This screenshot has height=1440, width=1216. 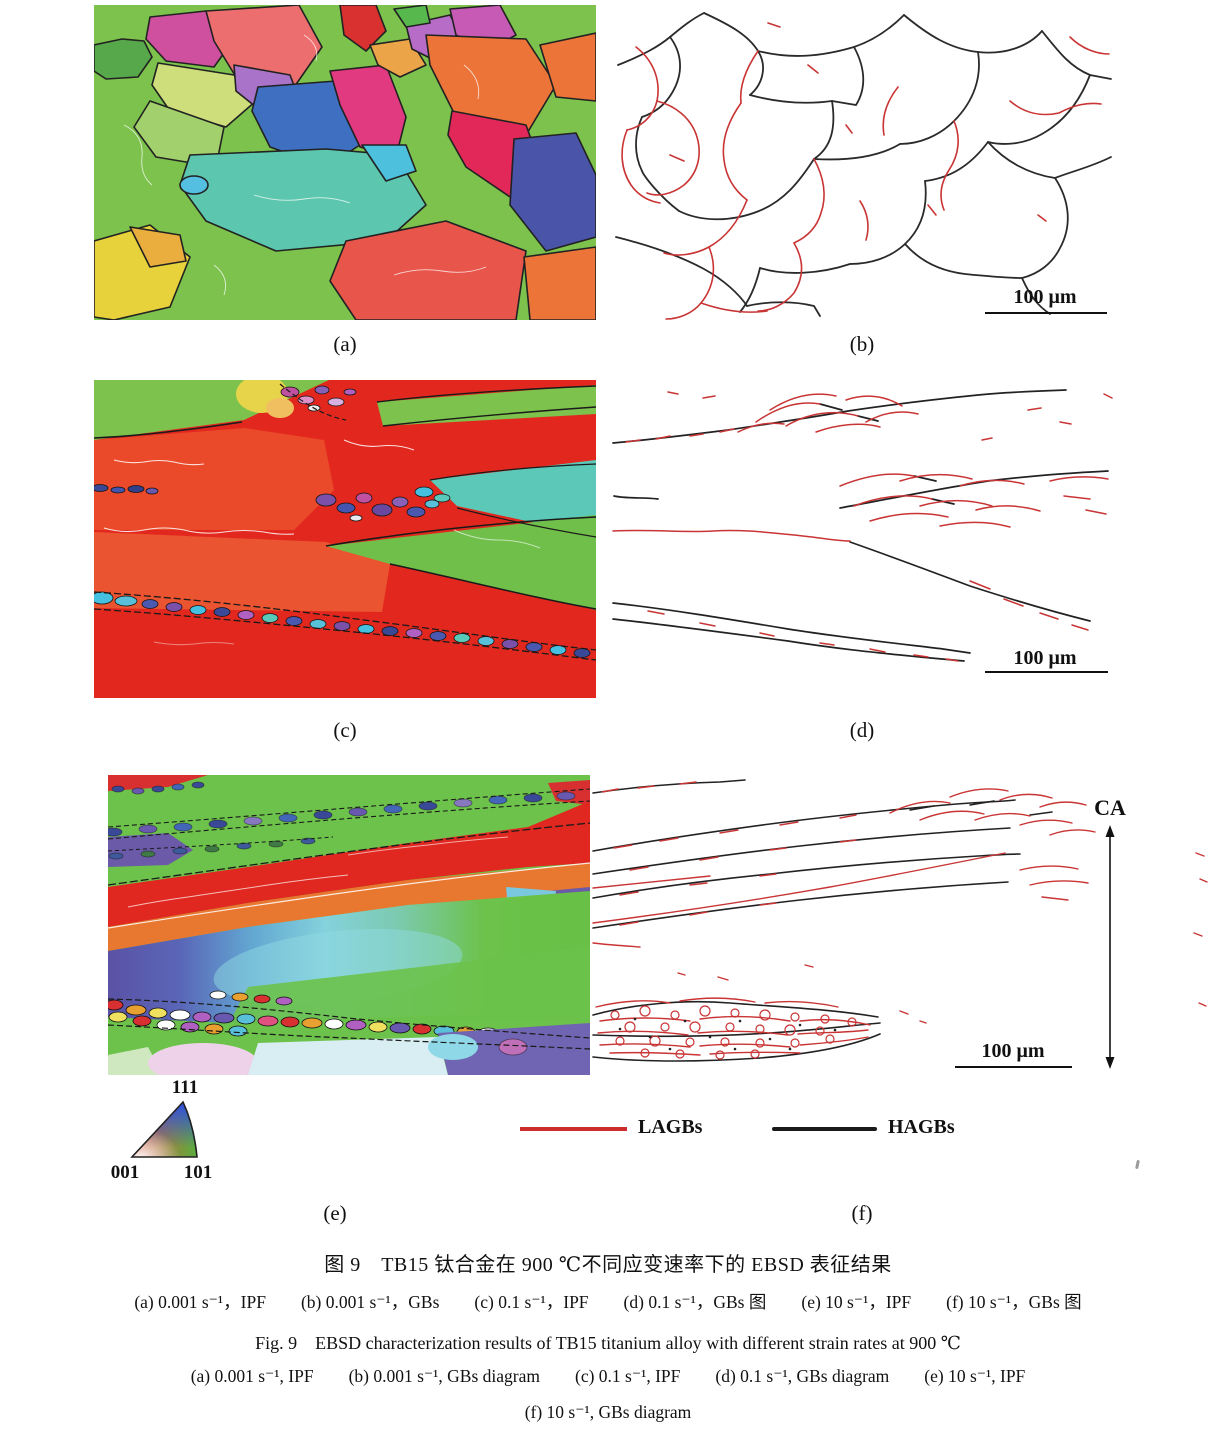 I want to click on panel-label-b: (b), so click(x=862, y=344).